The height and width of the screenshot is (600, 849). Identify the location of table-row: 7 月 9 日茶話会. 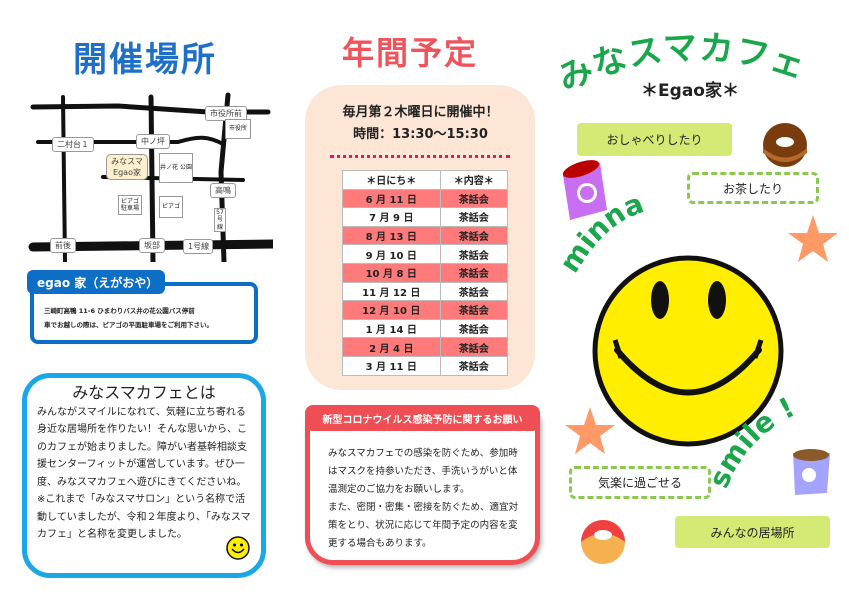
(425, 217).